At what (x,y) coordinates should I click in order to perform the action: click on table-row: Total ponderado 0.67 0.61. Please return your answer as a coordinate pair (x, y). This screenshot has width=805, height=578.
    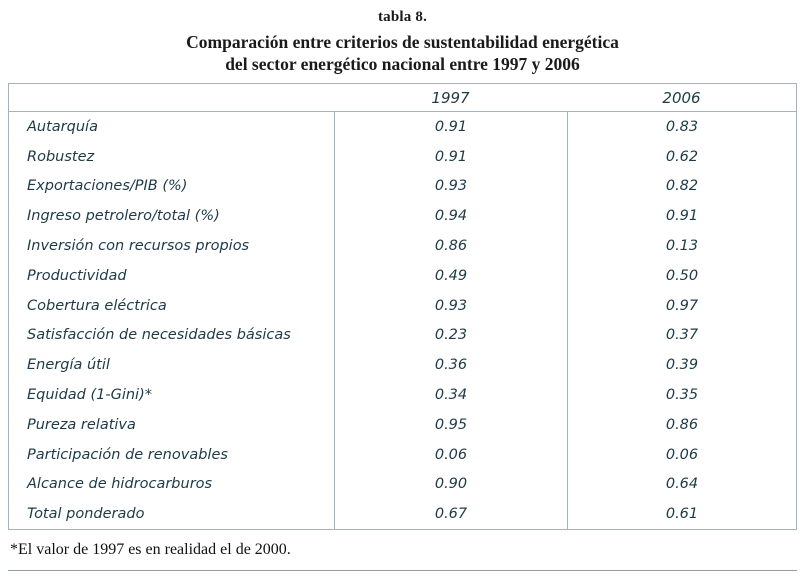
    Looking at the image, I should click on (402, 514).